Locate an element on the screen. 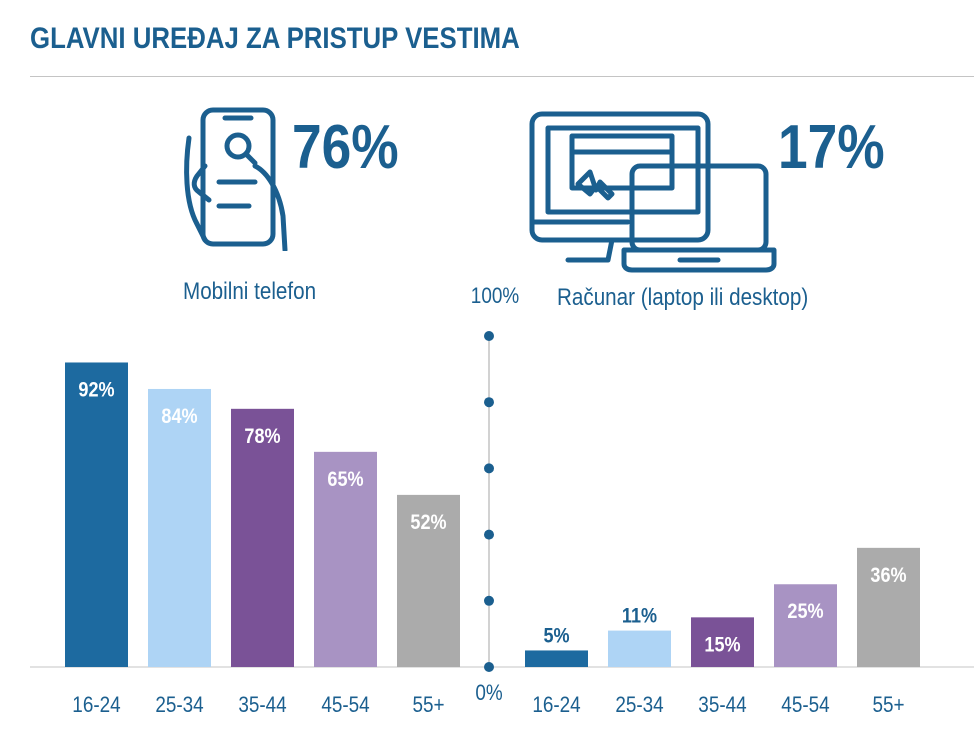  y-tick-label: 100% is located at coordinates (495, 296).